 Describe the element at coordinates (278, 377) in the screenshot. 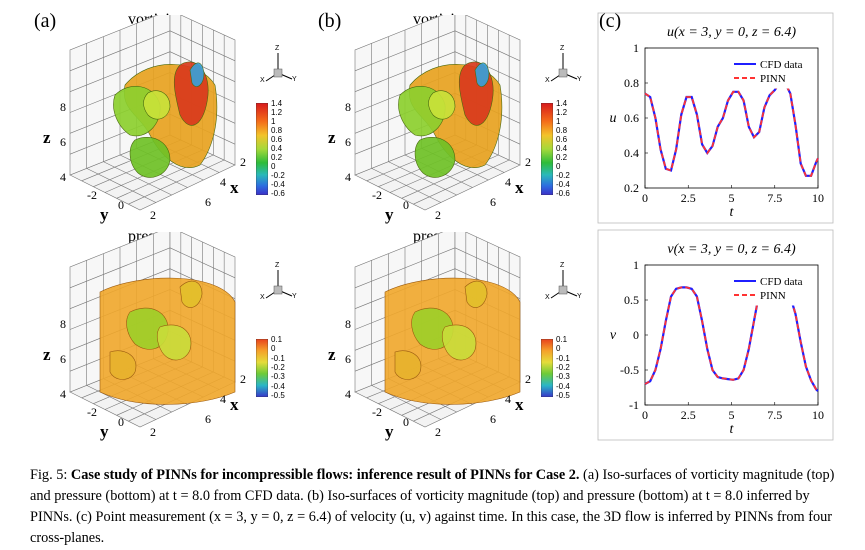

I see `colorbar-tick-label: -0.3` at that location.